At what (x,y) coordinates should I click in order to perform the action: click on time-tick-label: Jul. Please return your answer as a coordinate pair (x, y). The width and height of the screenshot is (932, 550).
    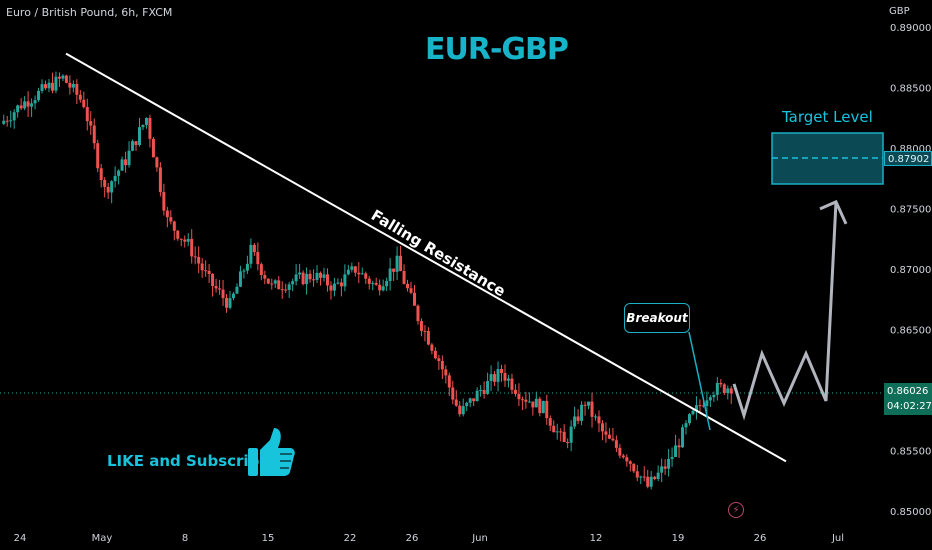
    Looking at the image, I should click on (837, 538).